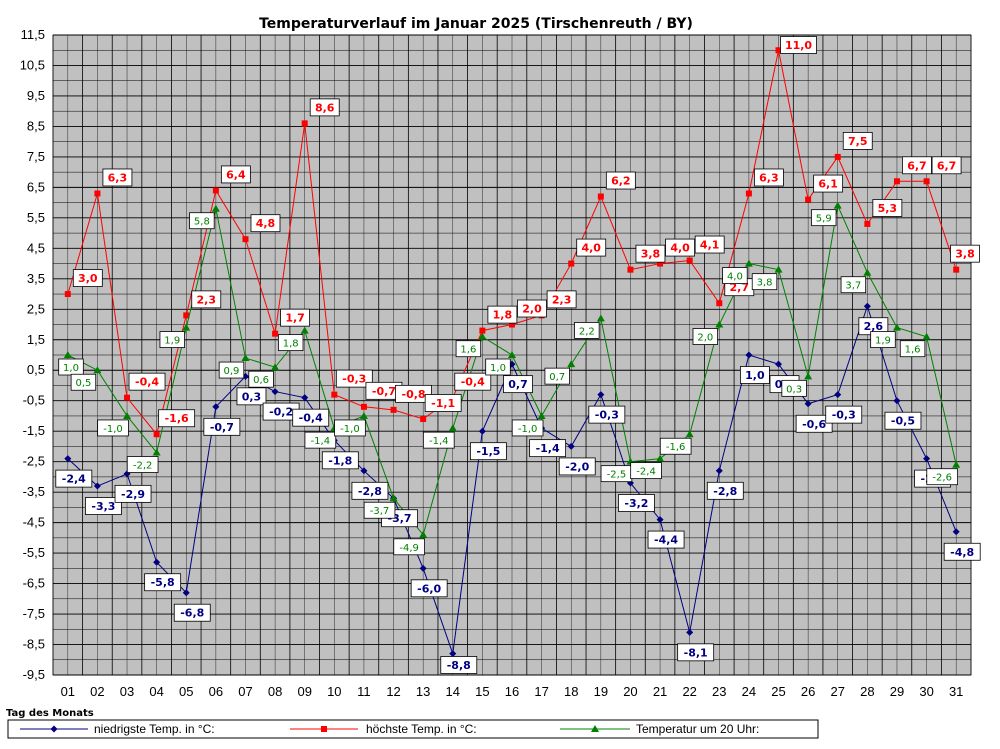 The width and height of the screenshot is (1000, 749). Describe the element at coordinates (853, 286) in the screenshot. I see `data-label-text: 3,7` at that location.